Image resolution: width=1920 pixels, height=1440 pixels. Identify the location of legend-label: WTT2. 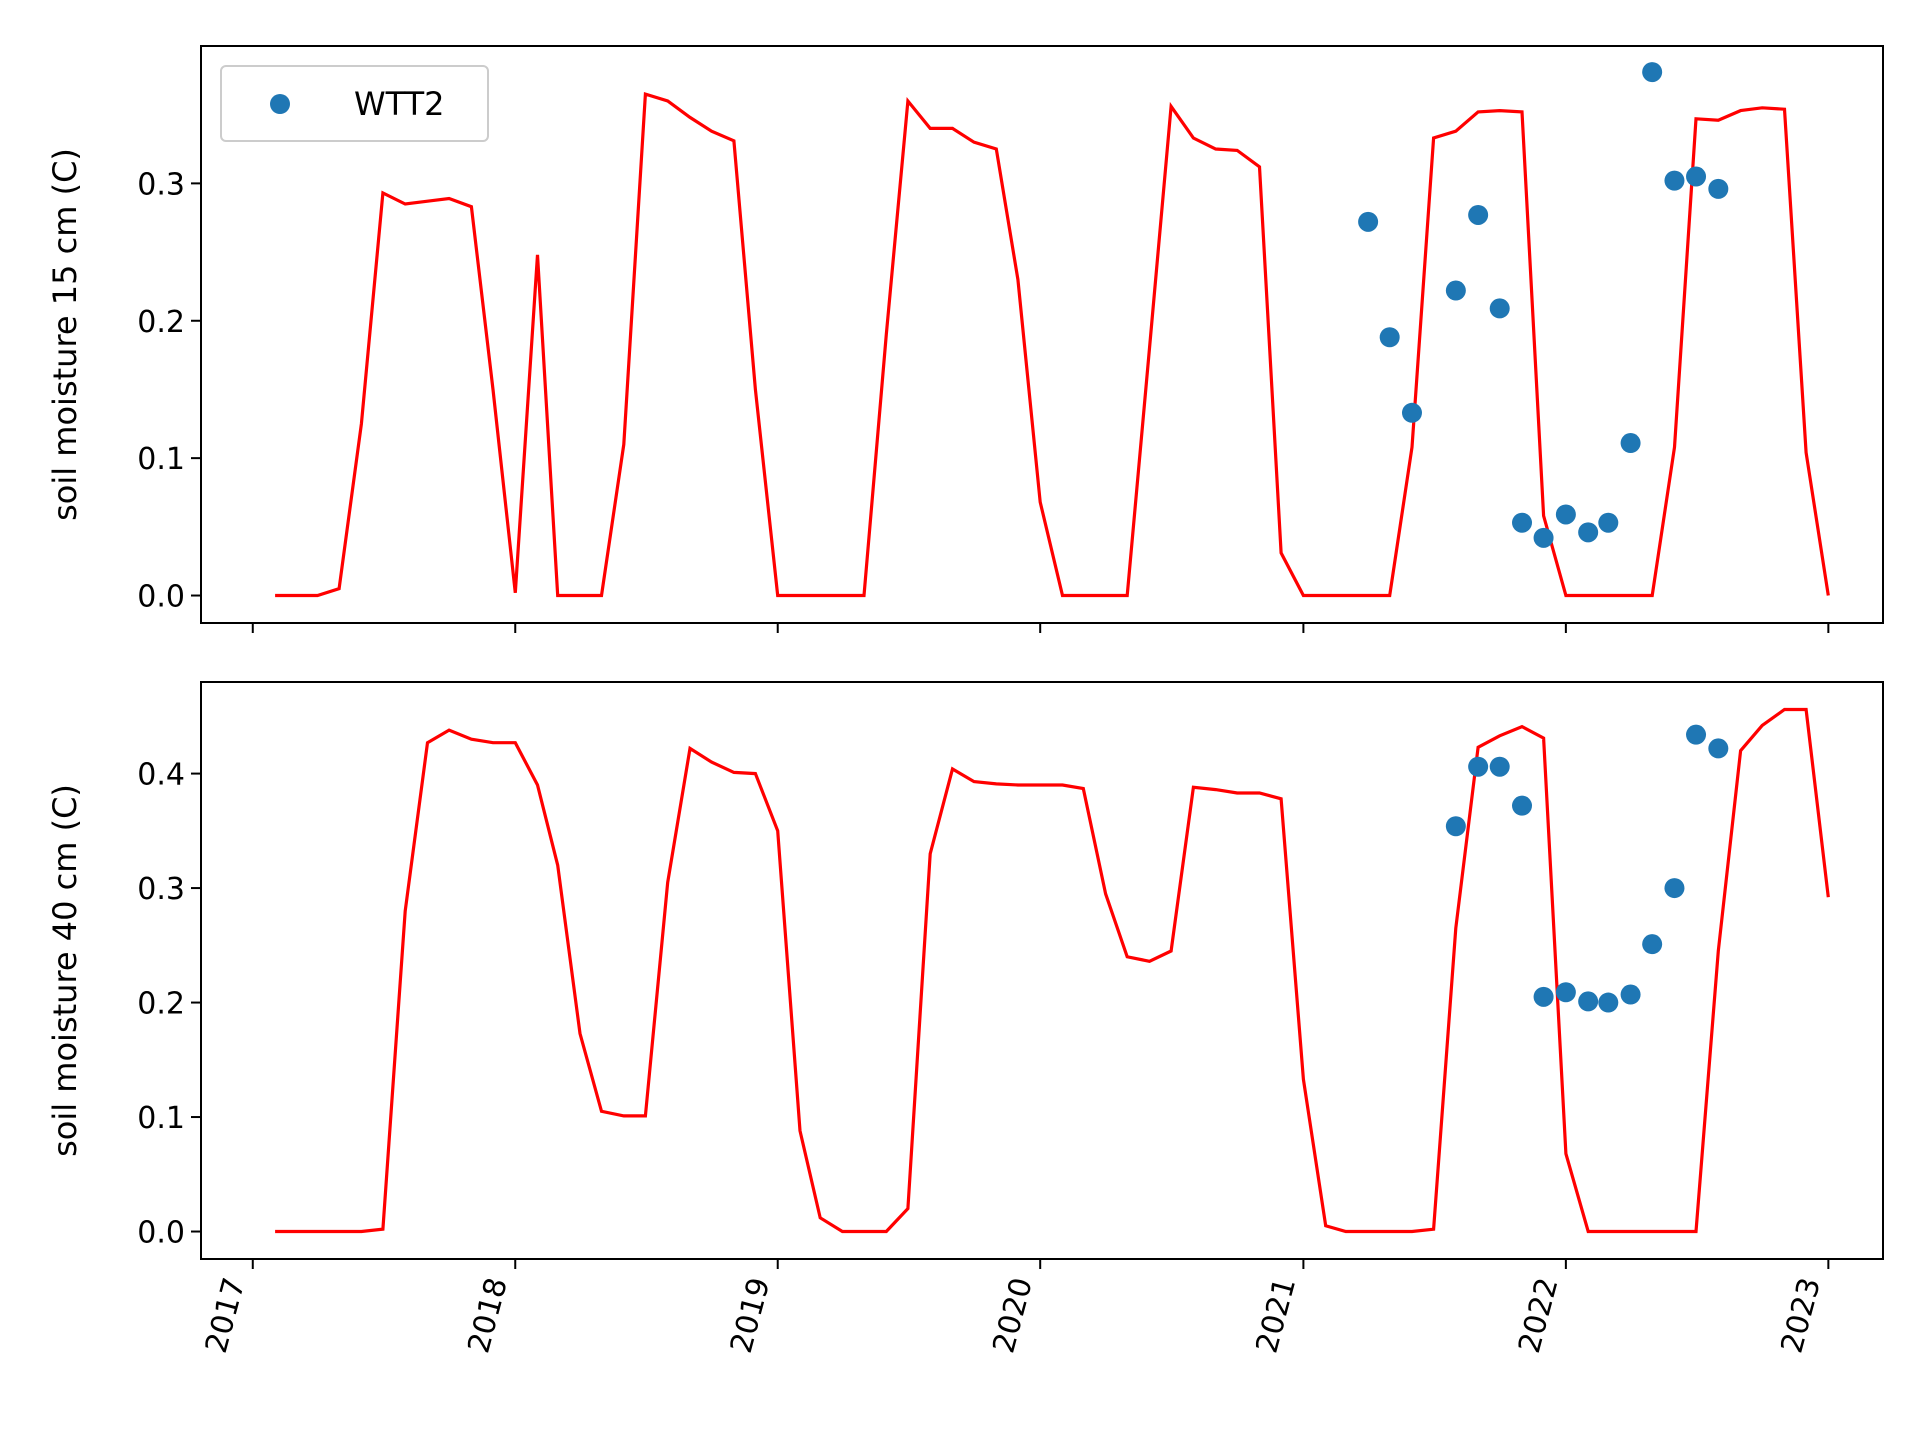
(399, 104).